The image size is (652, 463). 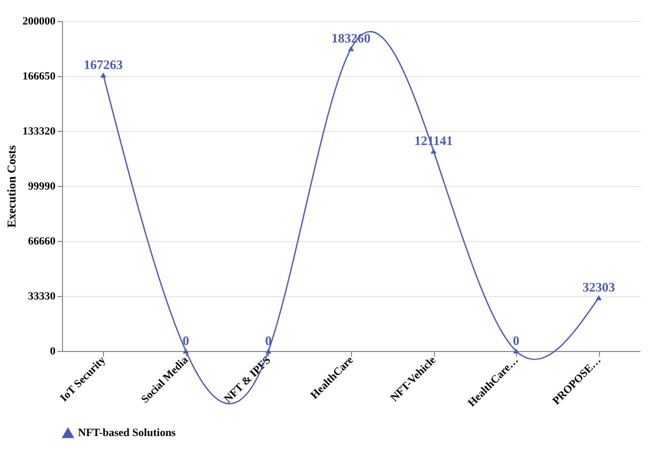 What do you see at coordinates (53, 352) in the screenshot?
I see `y-tick-label: 0` at bounding box center [53, 352].